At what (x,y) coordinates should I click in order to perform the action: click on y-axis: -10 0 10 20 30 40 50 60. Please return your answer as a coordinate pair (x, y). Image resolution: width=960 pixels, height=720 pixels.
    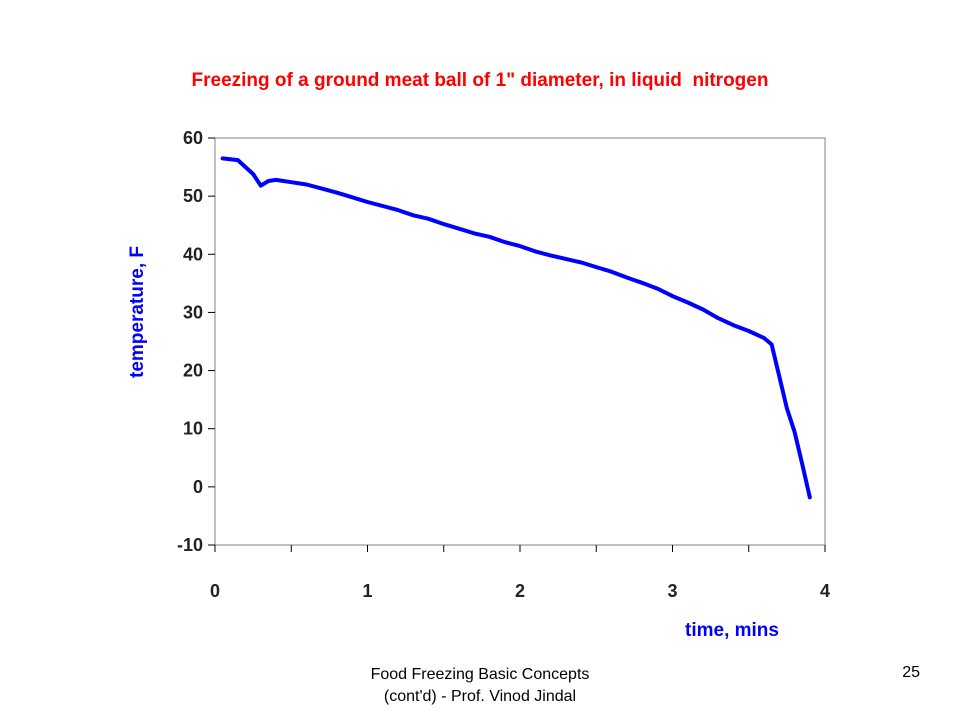
    Looking at the image, I should click on (196, 341).